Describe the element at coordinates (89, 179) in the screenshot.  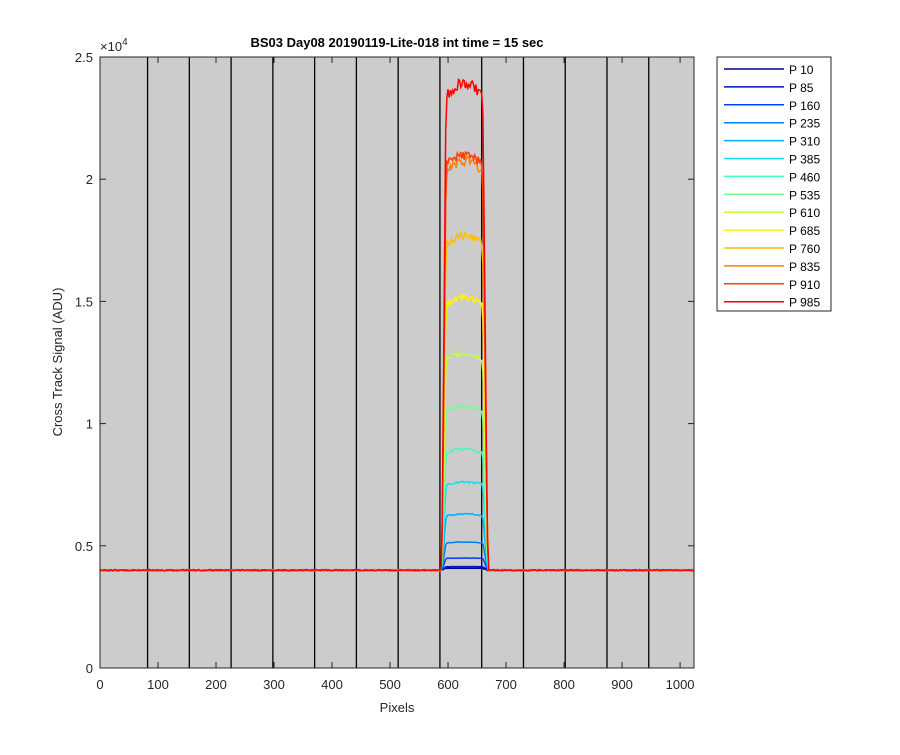
I see `y-tick-label: 2` at that location.